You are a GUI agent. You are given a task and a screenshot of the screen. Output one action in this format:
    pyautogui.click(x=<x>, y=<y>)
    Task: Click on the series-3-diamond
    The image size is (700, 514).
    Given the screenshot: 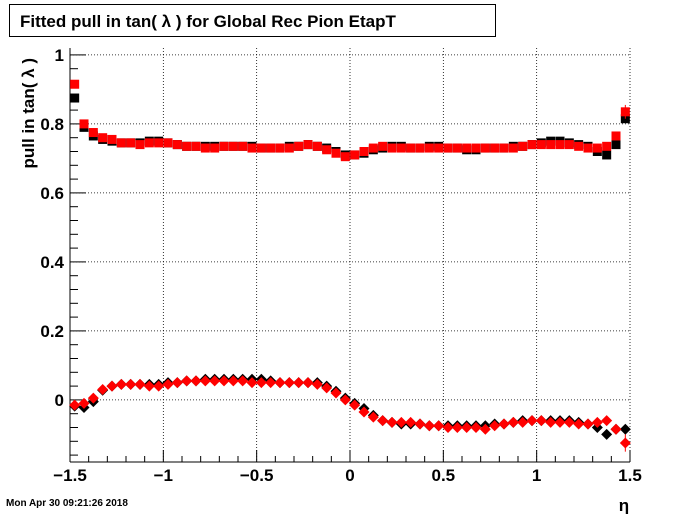 What is the action you would take?
    pyautogui.click(x=350, y=412)
    